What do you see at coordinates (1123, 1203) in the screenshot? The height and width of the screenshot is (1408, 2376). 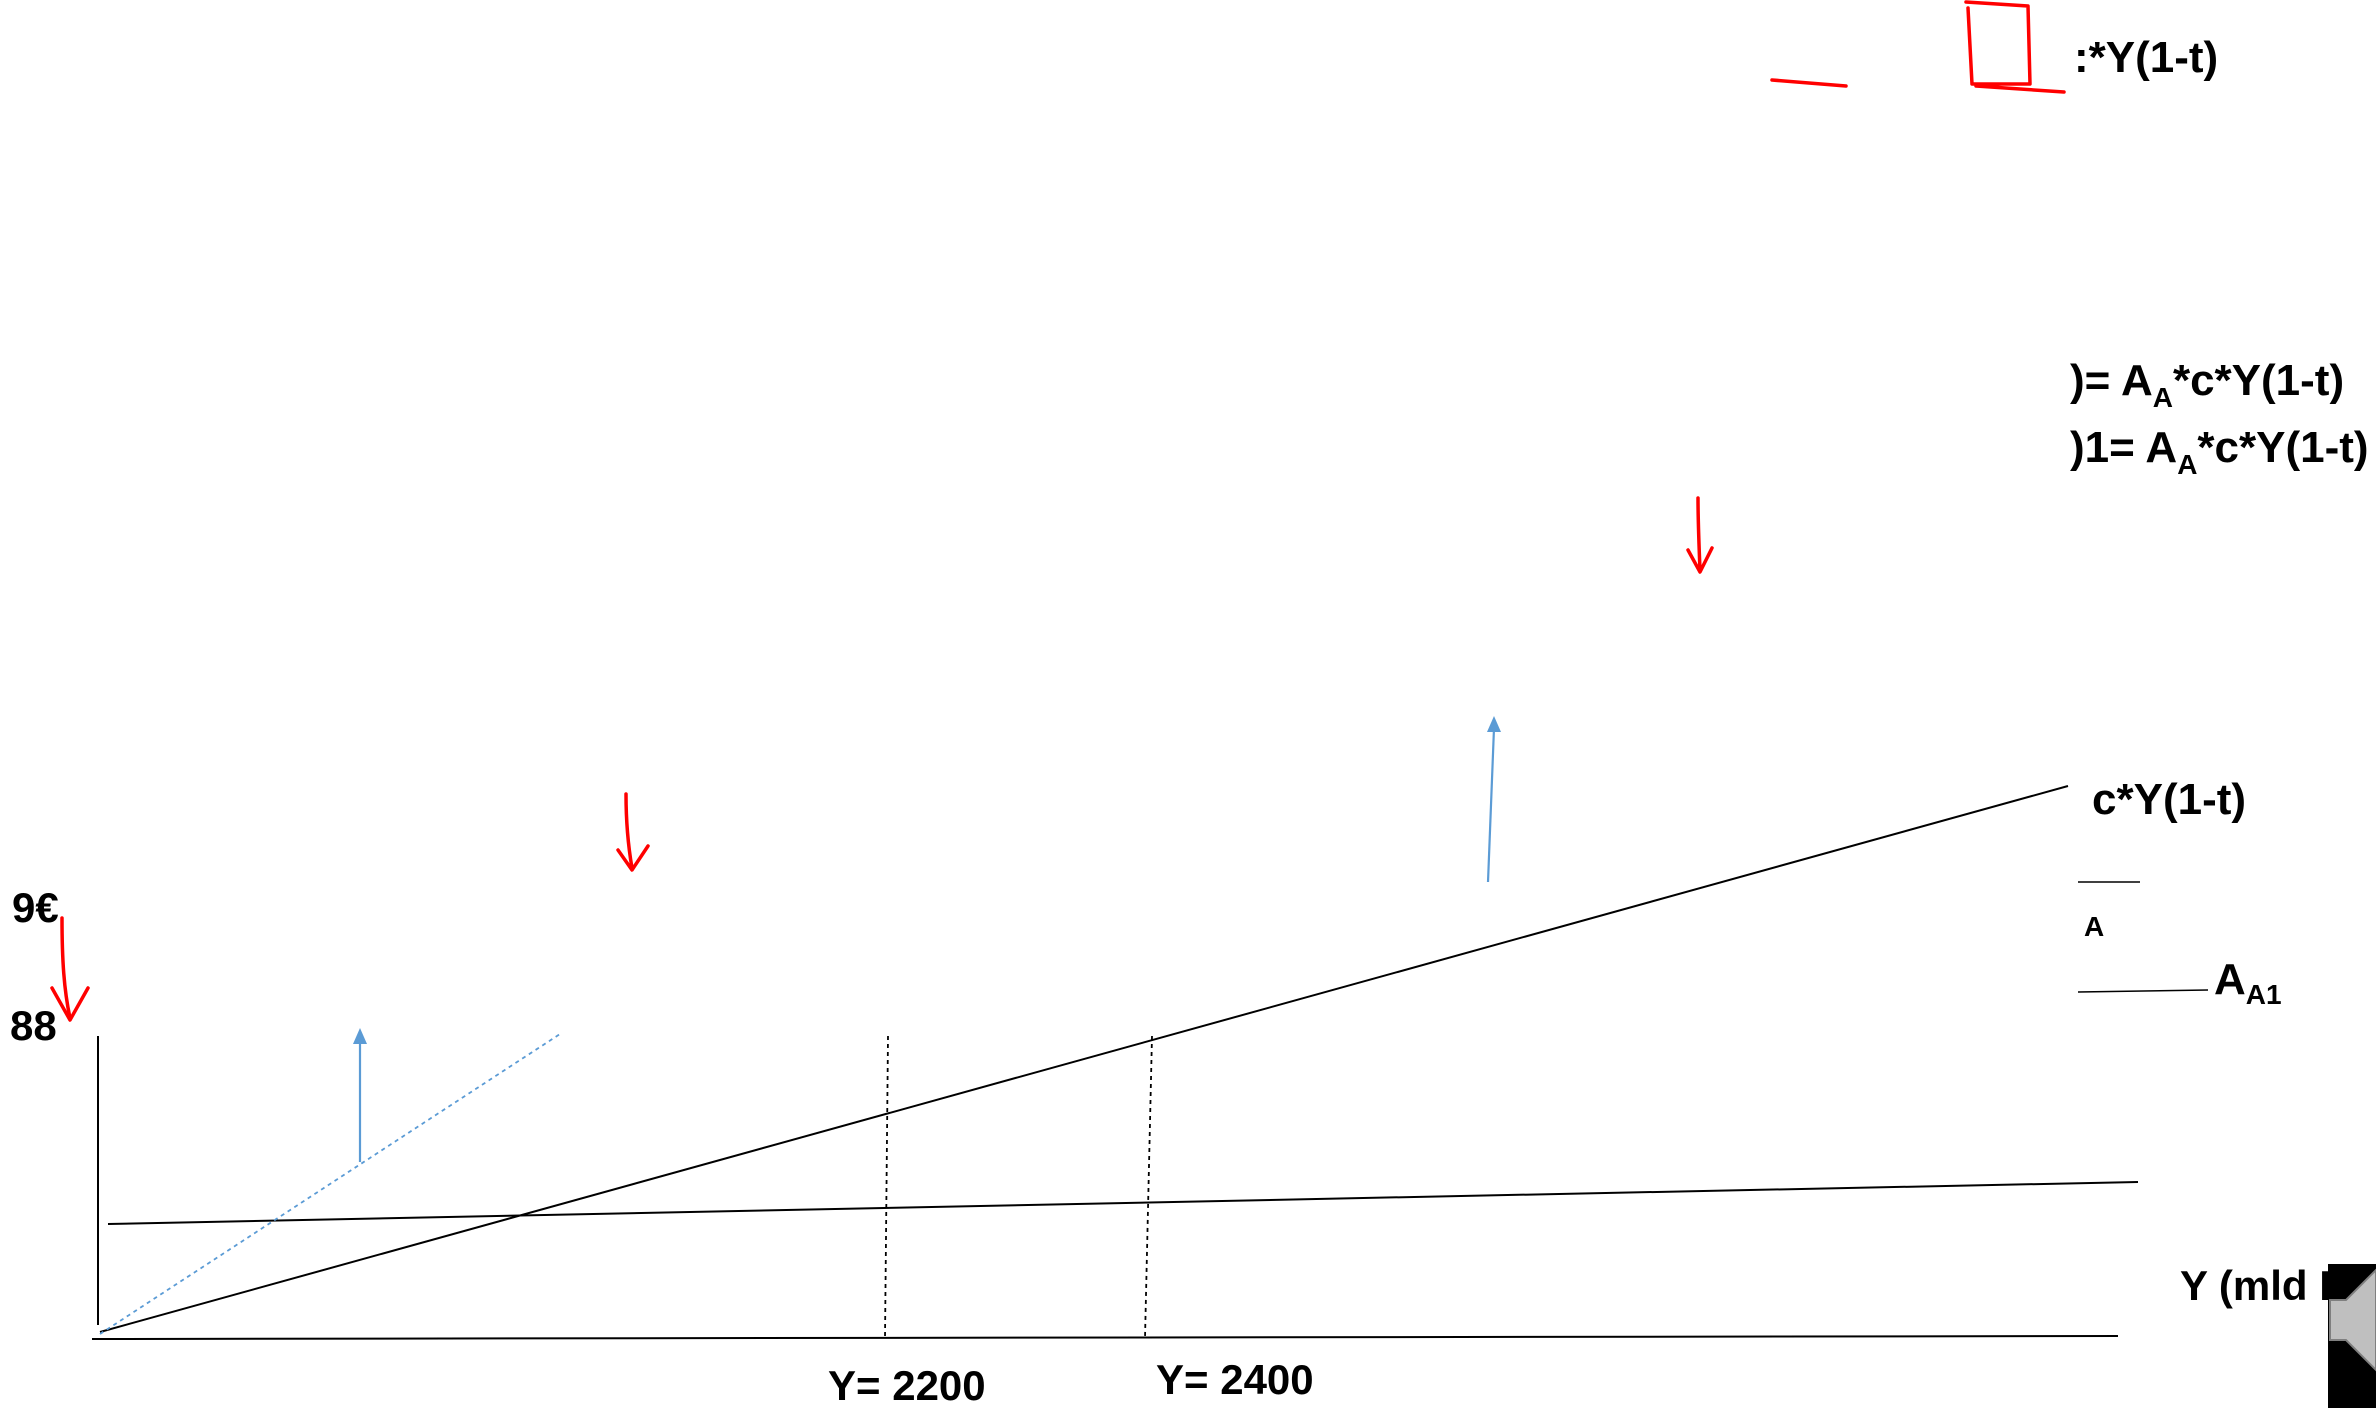 I see `line-aa` at bounding box center [1123, 1203].